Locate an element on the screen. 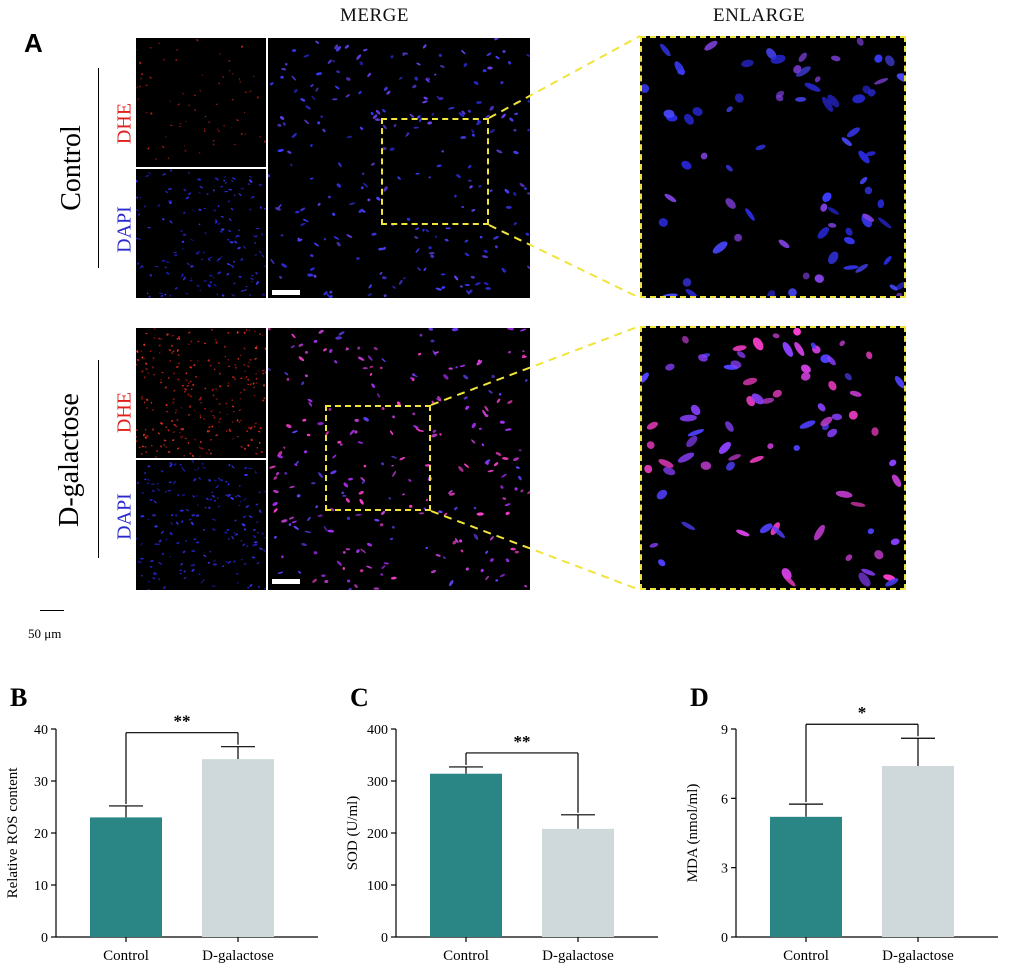 This screenshot has height=970, width=1020. y-axis-label: Relative ROS content is located at coordinates (13, 833).